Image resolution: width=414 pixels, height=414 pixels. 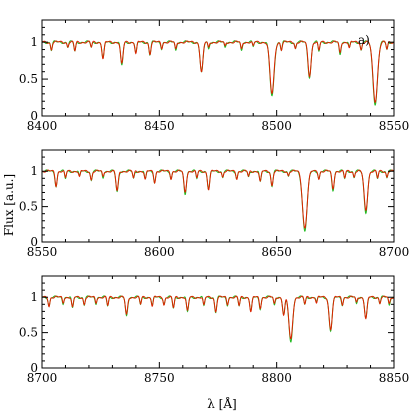 What do you see at coordinates (42, 126) in the screenshot?
I see `x-tick-label: 8400` at bounding box center [42, 126].